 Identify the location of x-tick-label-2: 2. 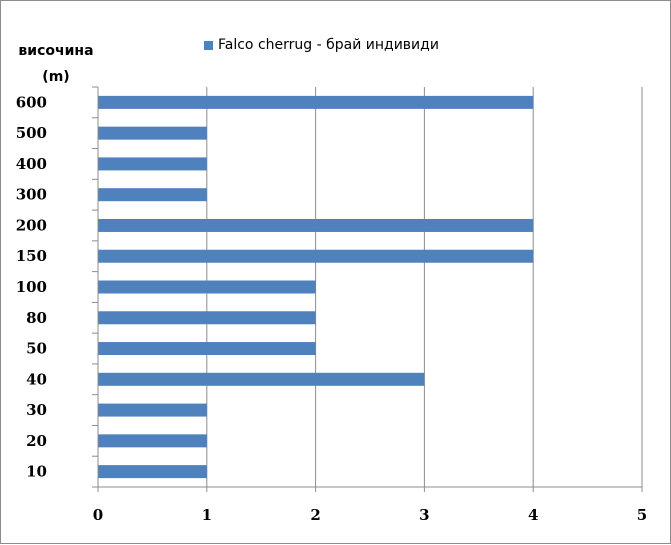
(315, 515).